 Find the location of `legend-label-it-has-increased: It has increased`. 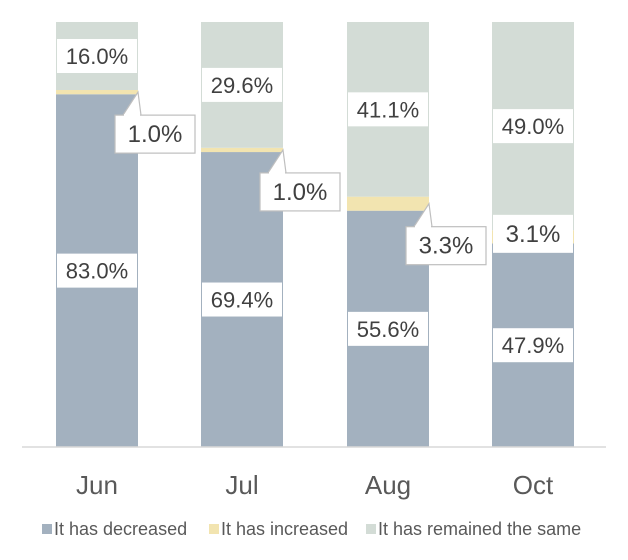

legend-label-it-has-increased: It has increased is located at coordinates (284, 529).